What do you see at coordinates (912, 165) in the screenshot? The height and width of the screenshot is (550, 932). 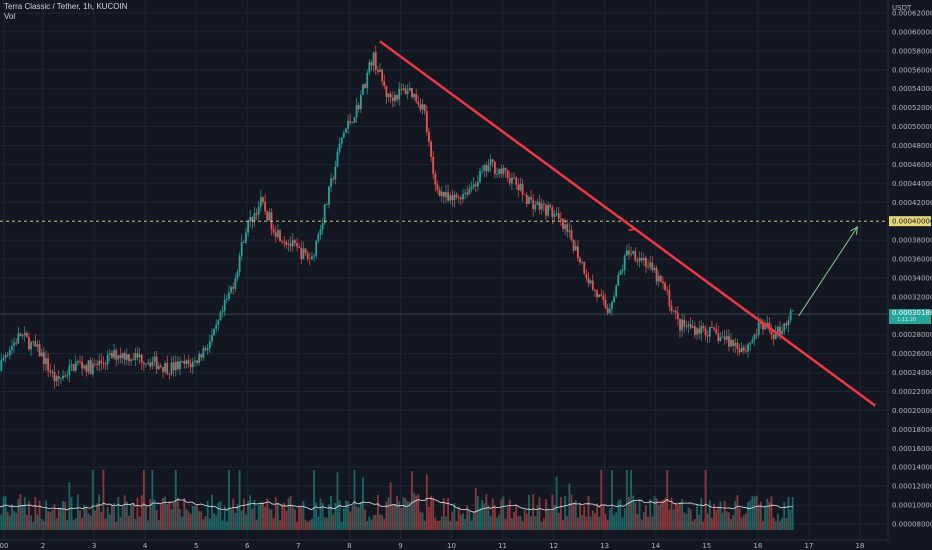 I see `price-tick-label: 0.00046000` at bounding box center [912, 165].